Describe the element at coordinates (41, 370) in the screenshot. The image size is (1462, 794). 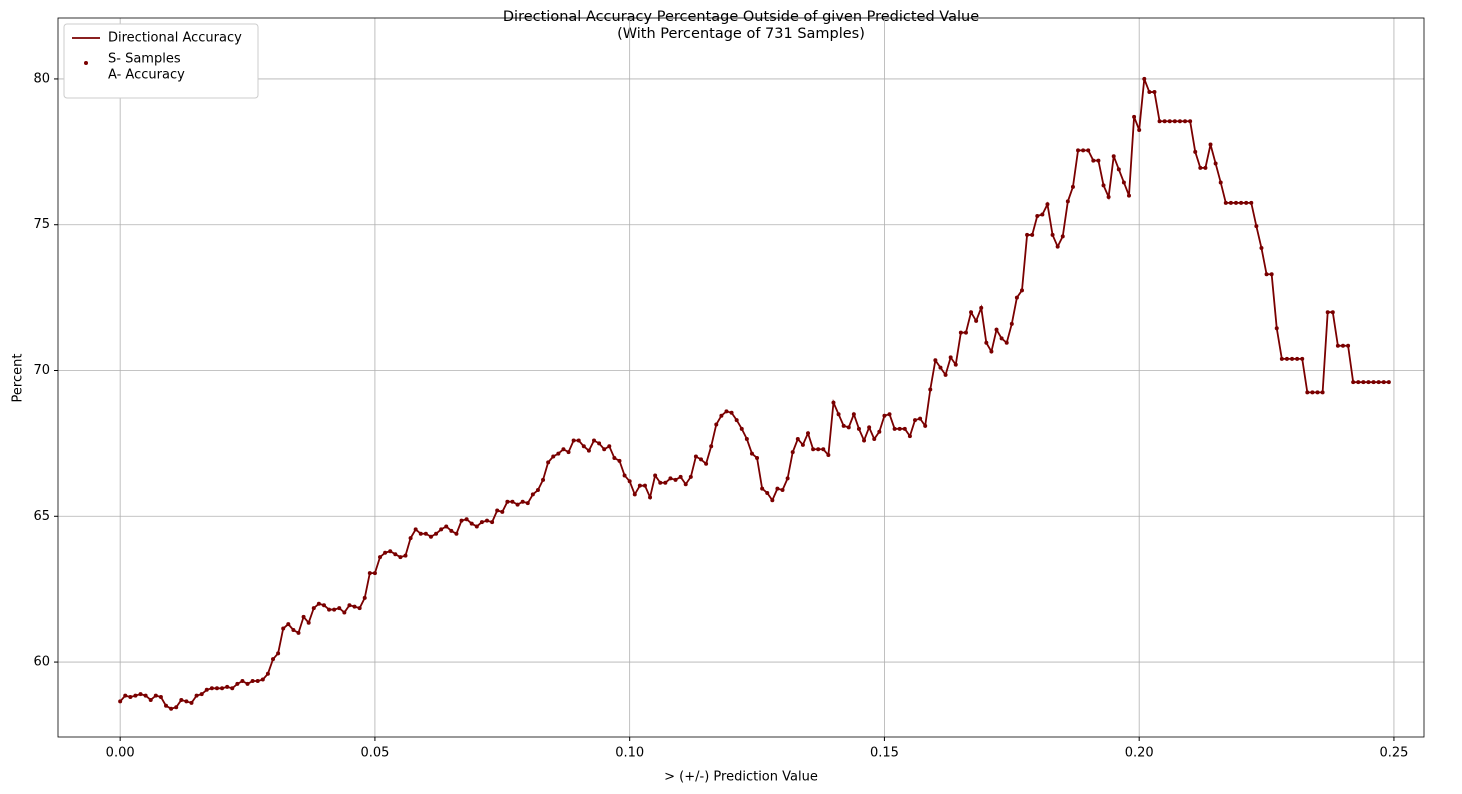
I see `y-tick-label: 70` at that location.